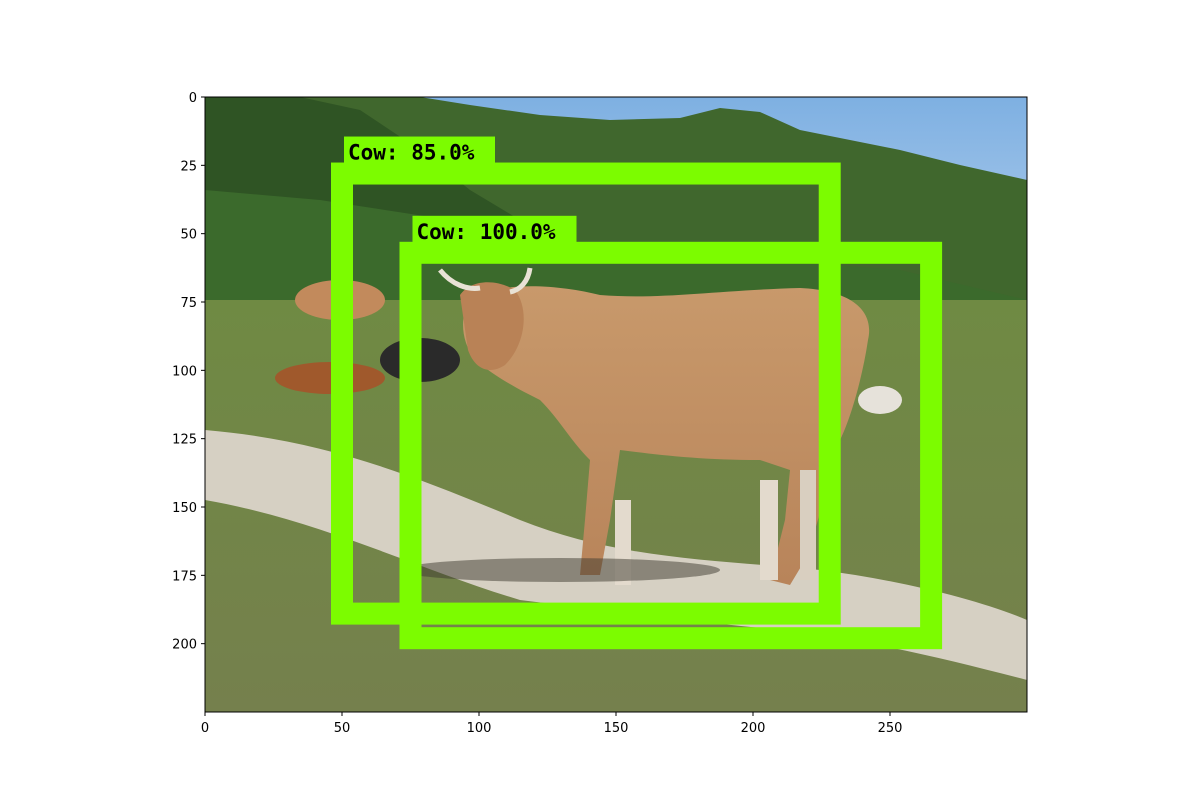 Image resolution: width=1200 pixels, height=800 pixels. Describe the element at coordinates (188, 303) in the screenshot. I see `y-tick-label: 75` at that location.